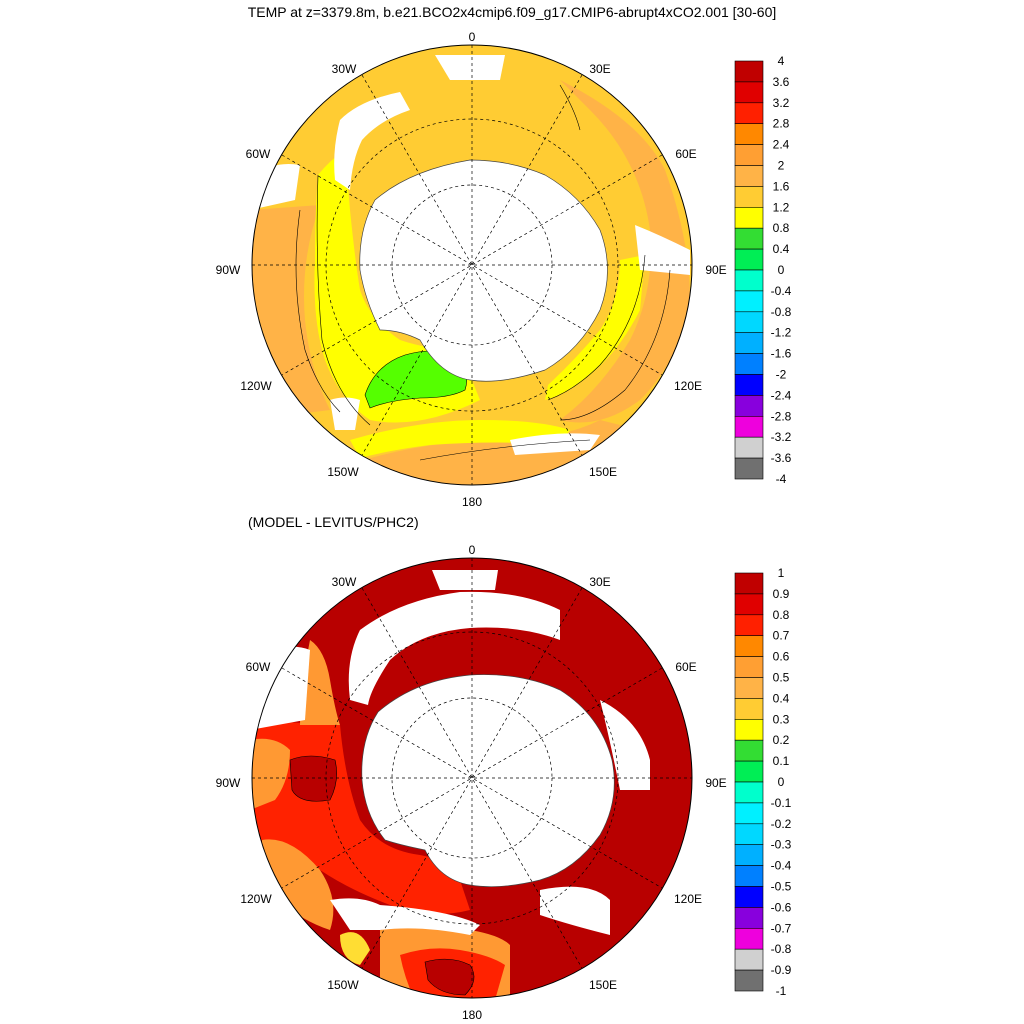 This screenshot has width=1024, height=1024. I want to click on top-lon-label-0: 0, so click(472, 37).